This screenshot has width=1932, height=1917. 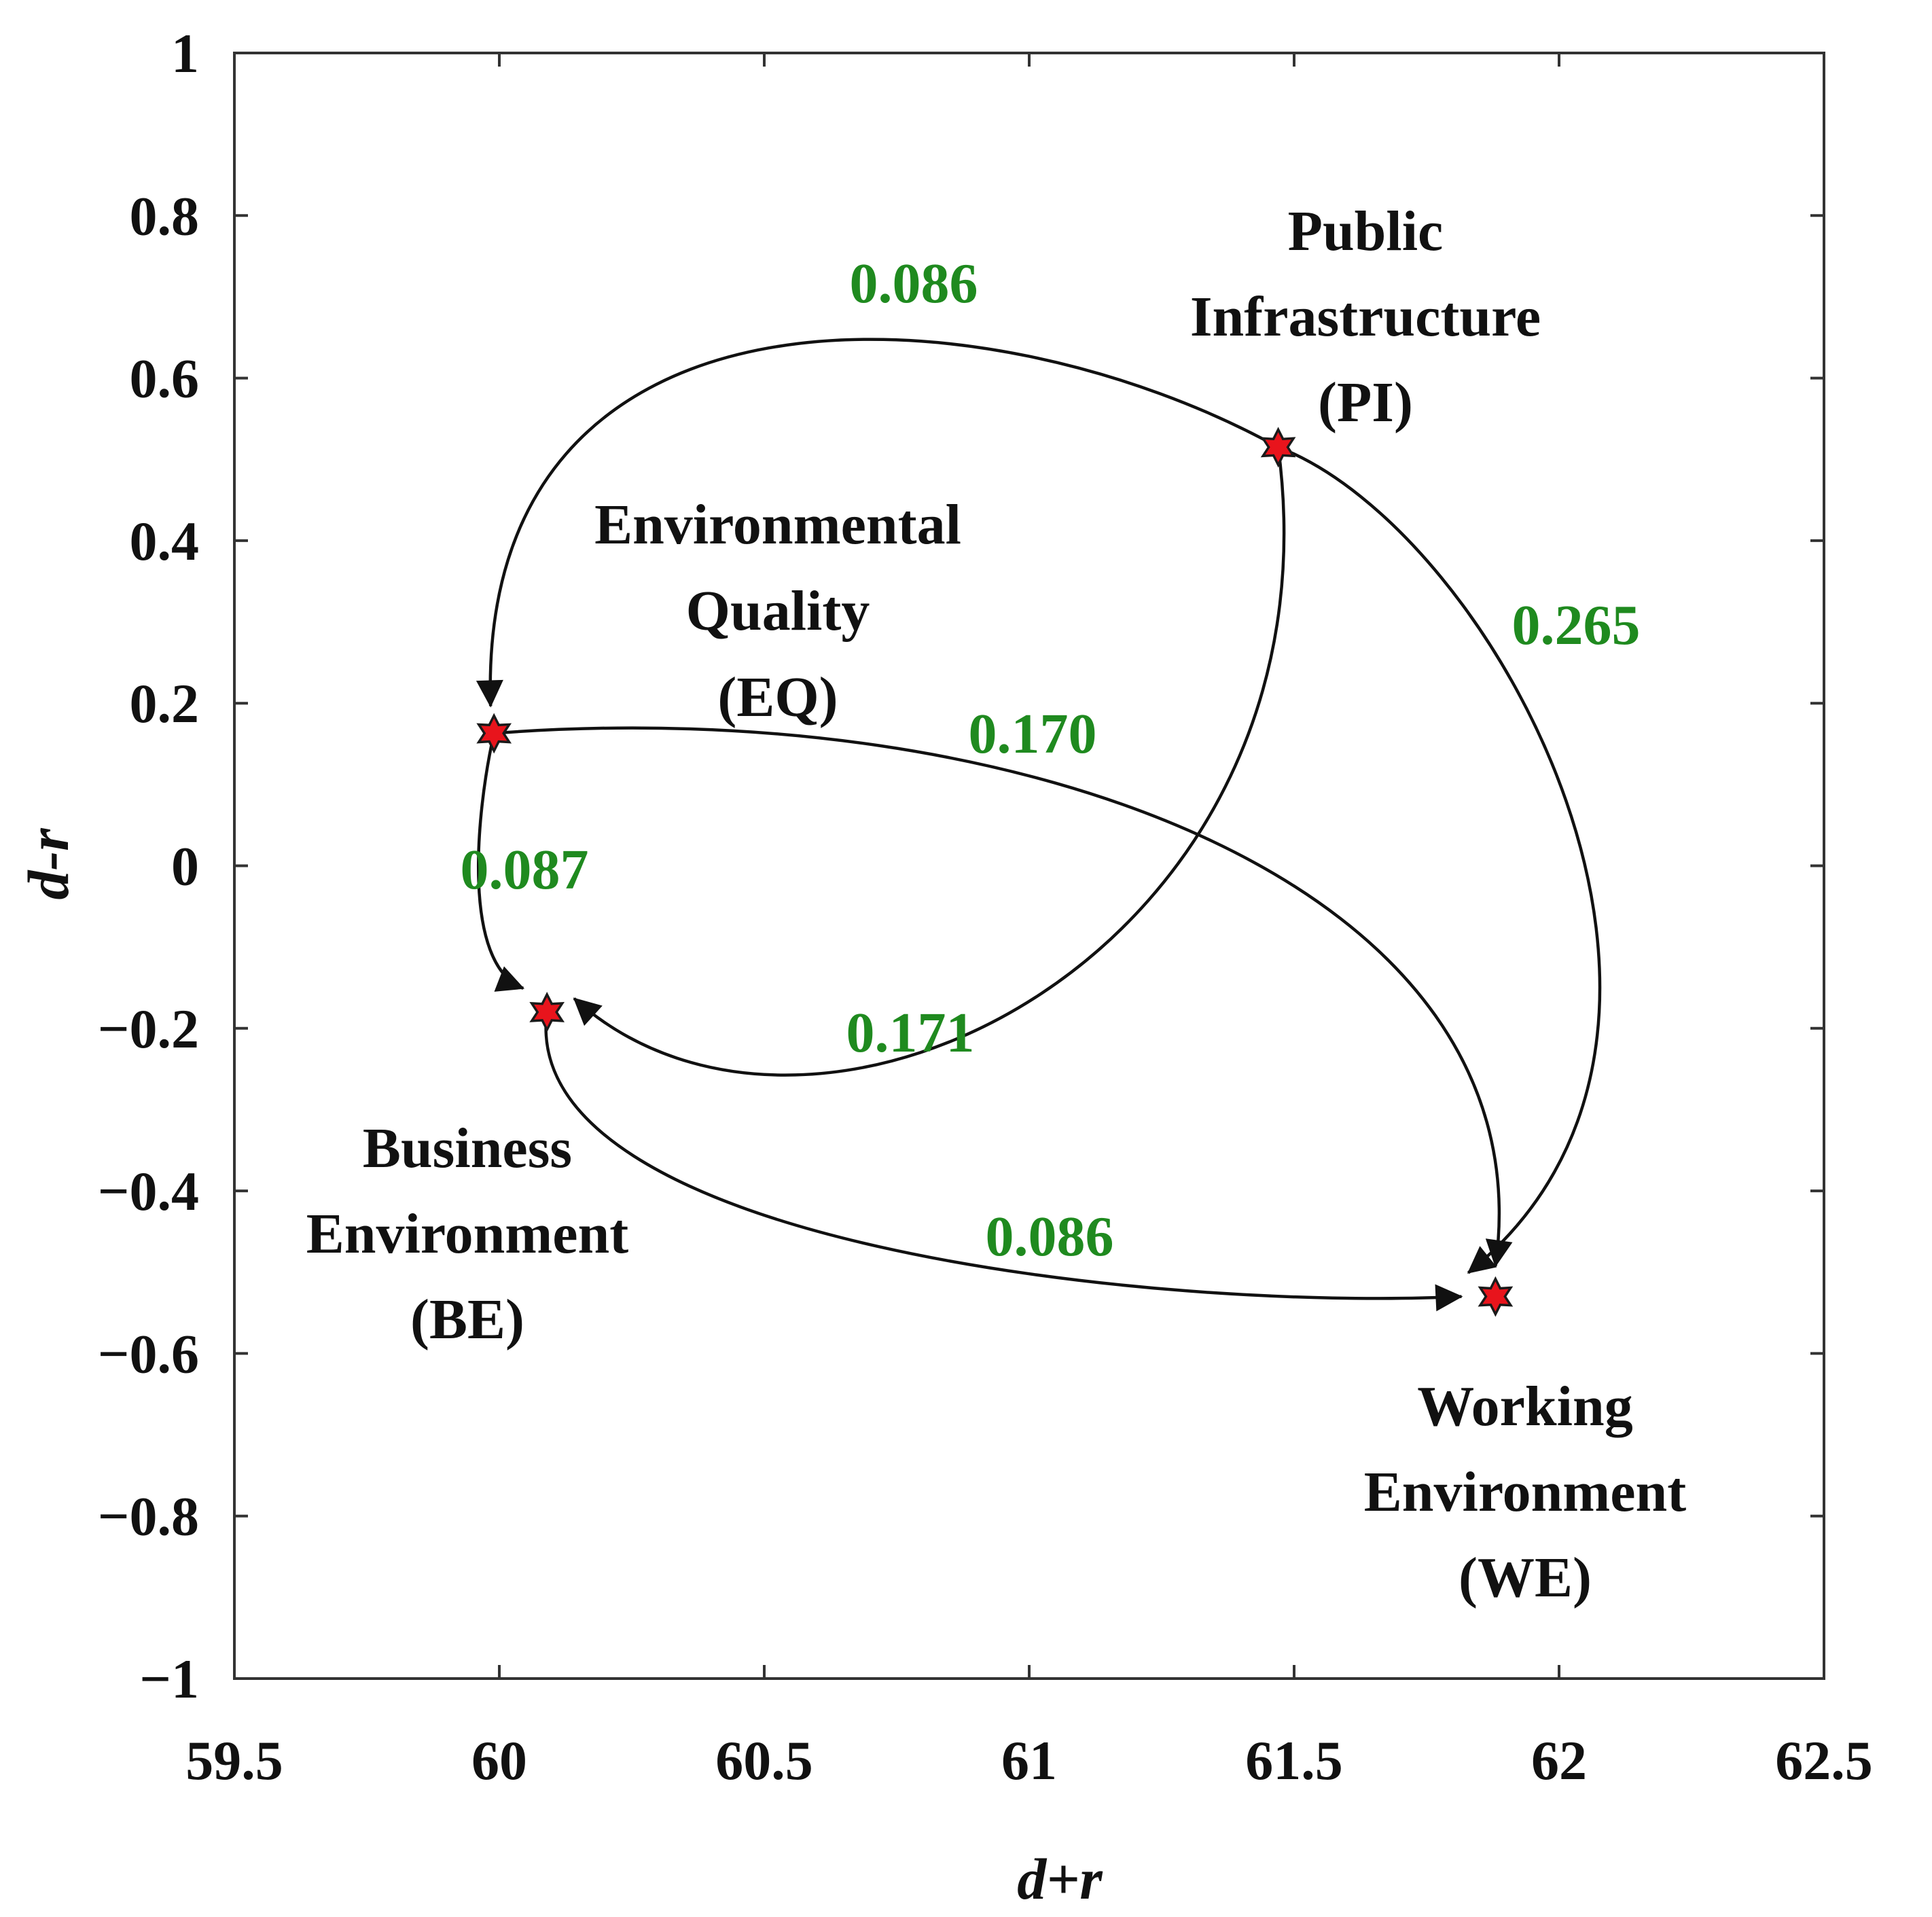 I want to click on edge-weight-pi-be: 0.171, so click(x=910, y=1032).